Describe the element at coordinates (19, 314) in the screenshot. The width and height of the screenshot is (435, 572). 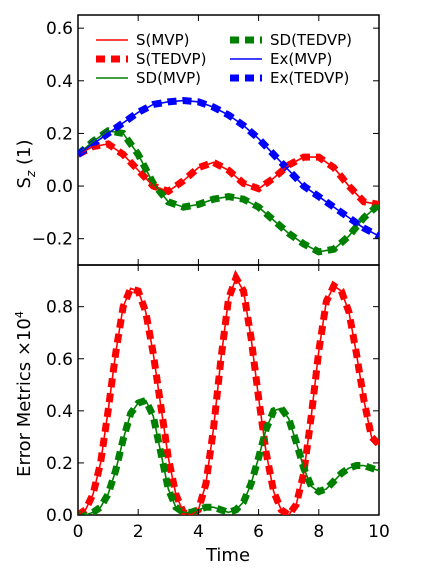
I see `bottom-y-label-exp: 4` at that location.